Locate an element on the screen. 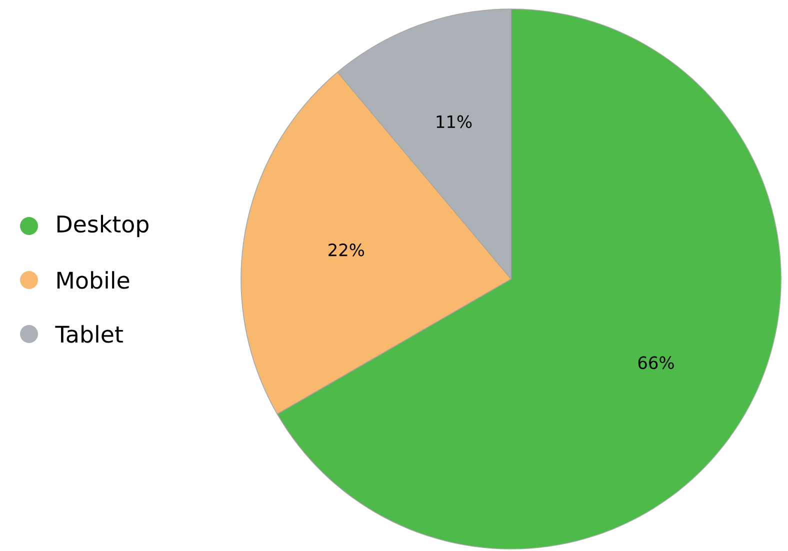 This screenshot has height=551, width=788. legend-label: Tablet is located at coordinates (89, 334).